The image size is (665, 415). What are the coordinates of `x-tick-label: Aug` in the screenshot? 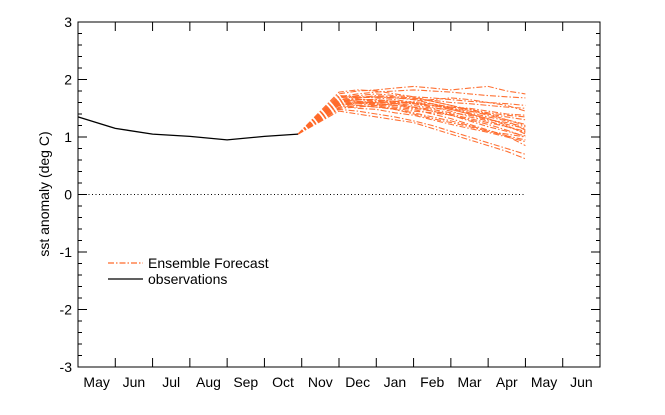 It's located at (208, 382).